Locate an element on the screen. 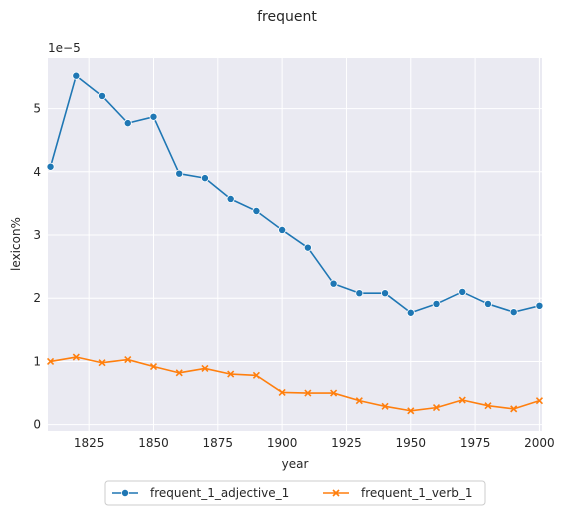  series-verb is located at coordinates (295, 384).